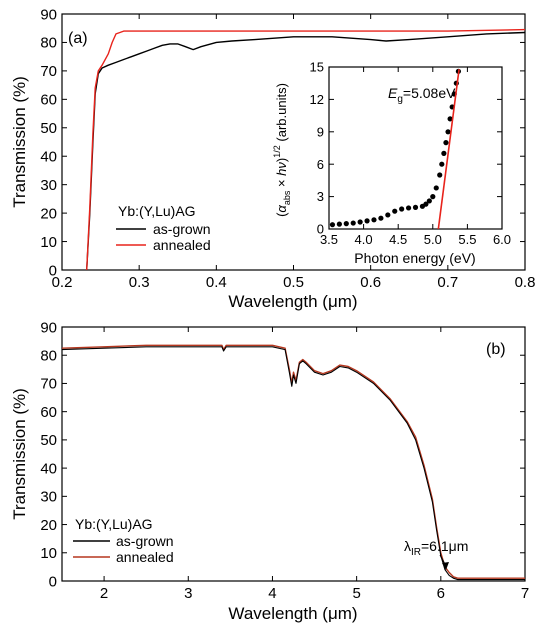 The height and width of the screenshot is (643, 550). What do you see at coordinates (139, 282) in the screenshot?
I see `x-tick-label: 0.3` at bounding box center [139, 282].